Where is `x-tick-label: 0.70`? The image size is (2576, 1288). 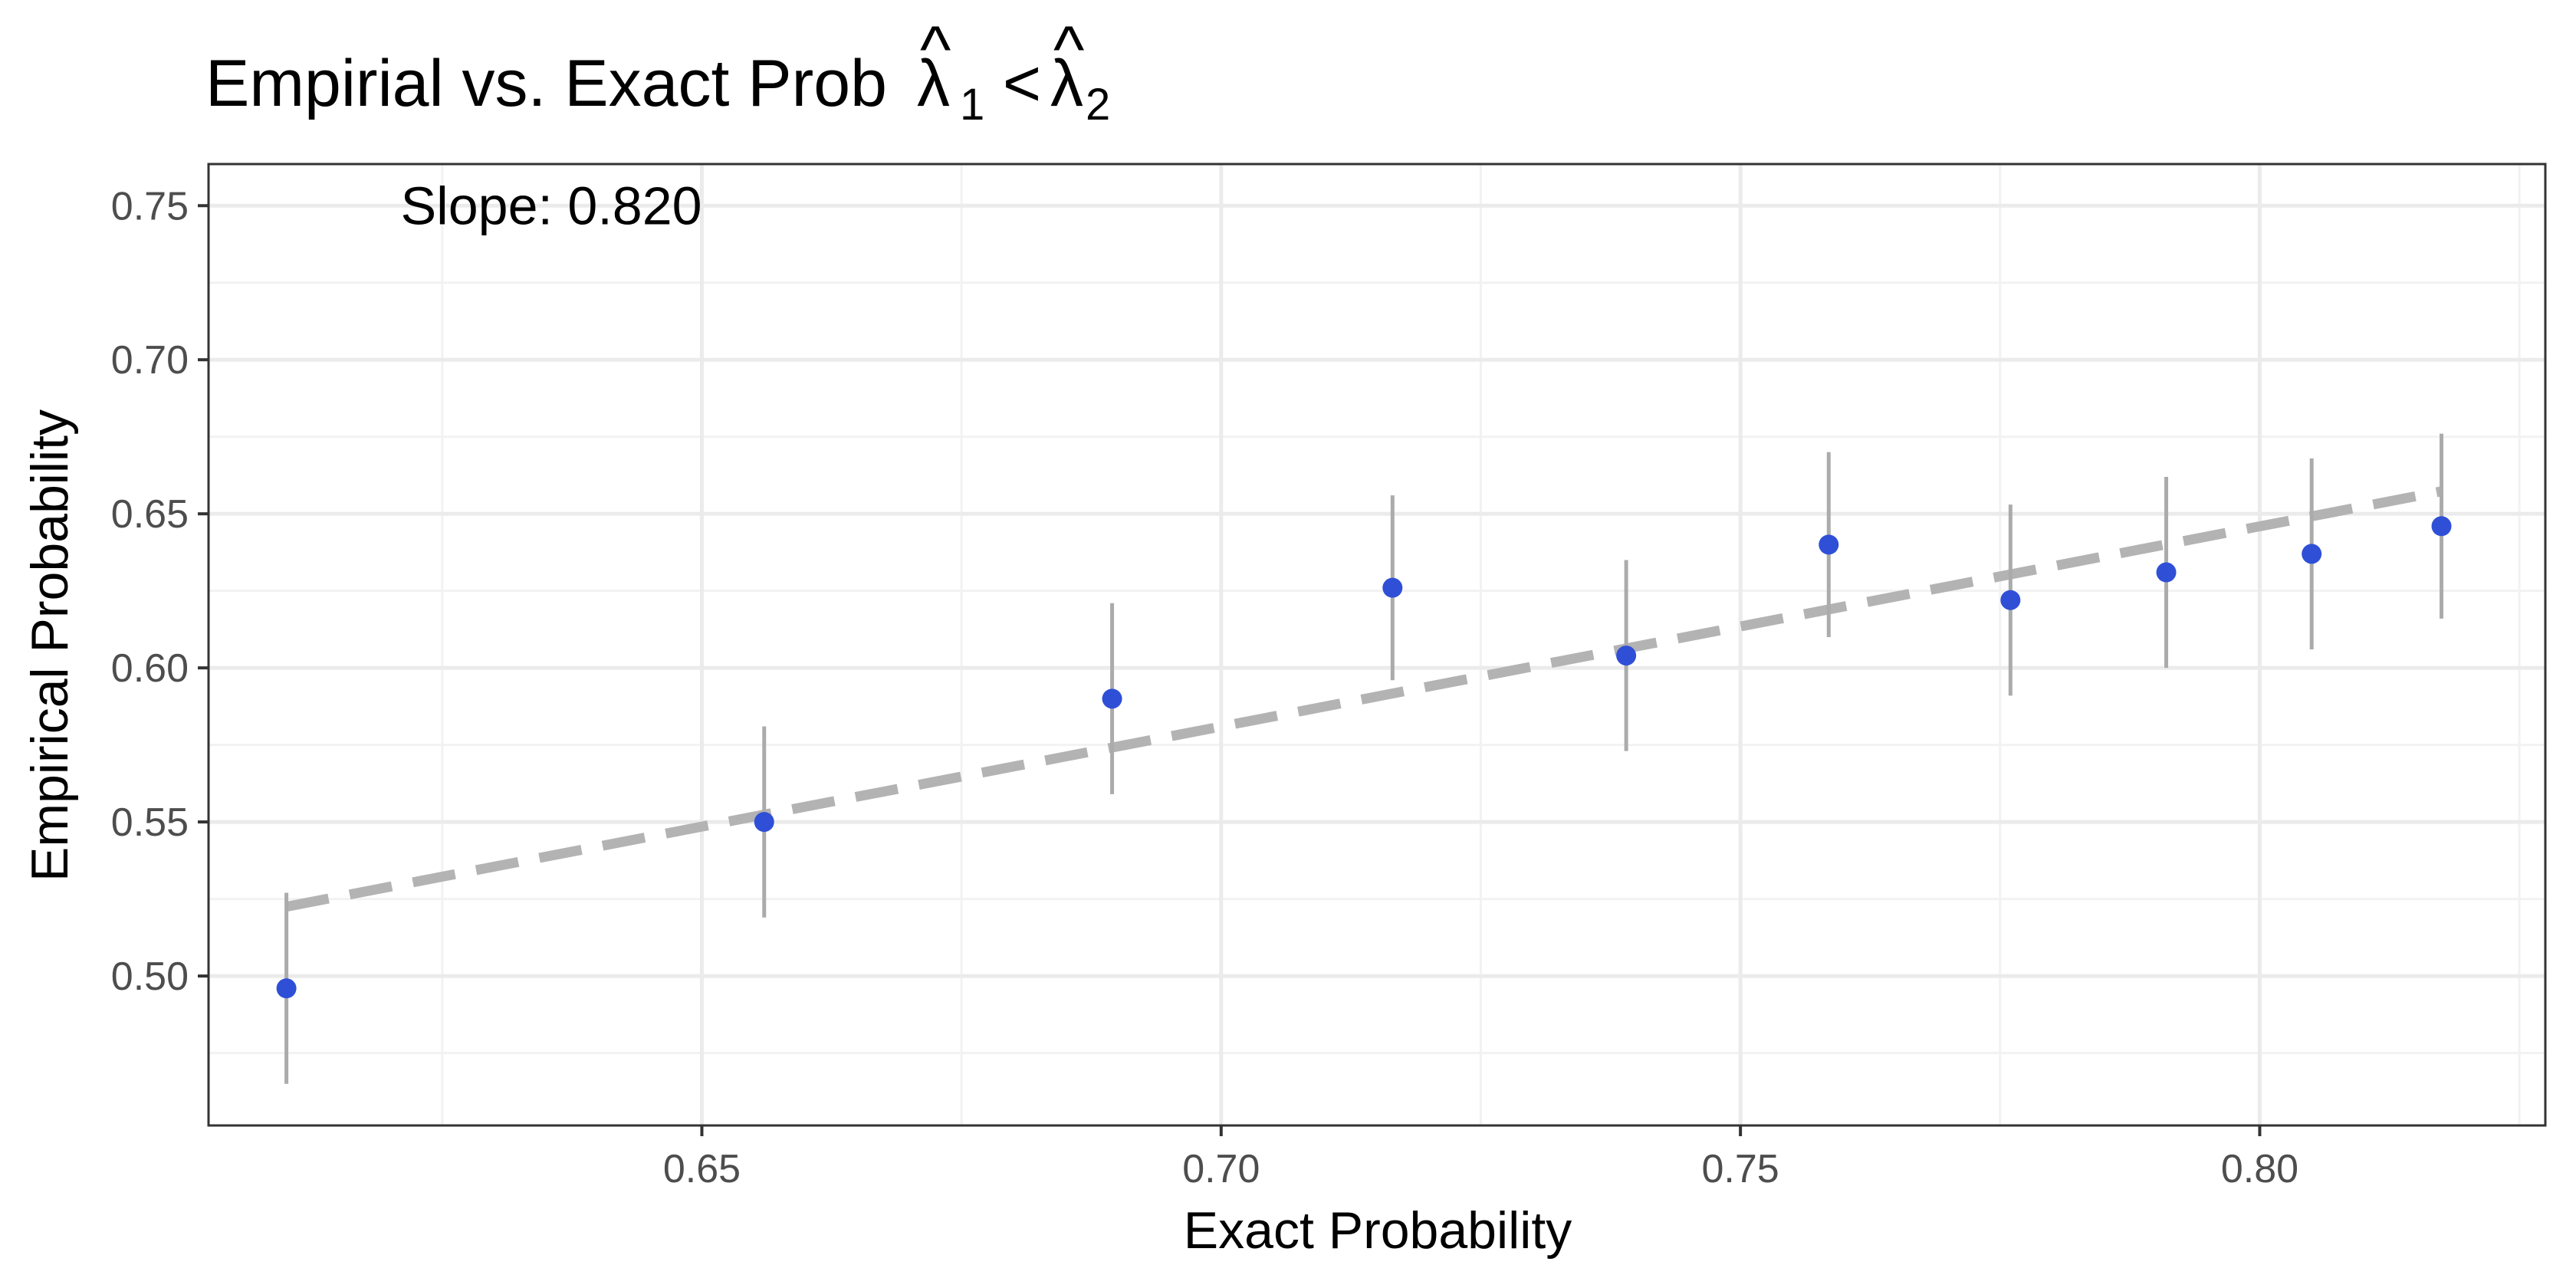
x-tick-label: 0.70 is located at coordinates (1221, 1169).